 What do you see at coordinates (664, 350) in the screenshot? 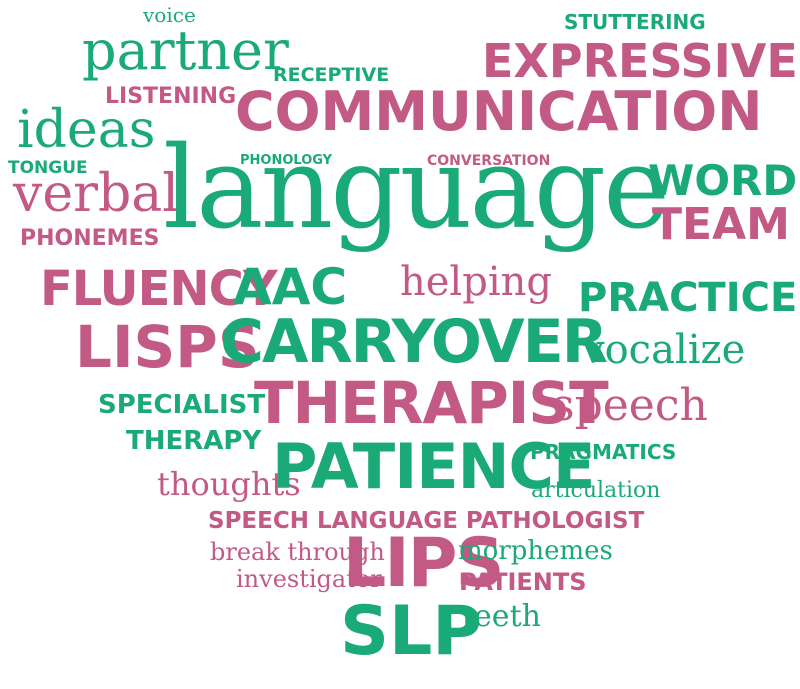
I see `word-vocalize: vocalize` at bounding box center [664, 350].